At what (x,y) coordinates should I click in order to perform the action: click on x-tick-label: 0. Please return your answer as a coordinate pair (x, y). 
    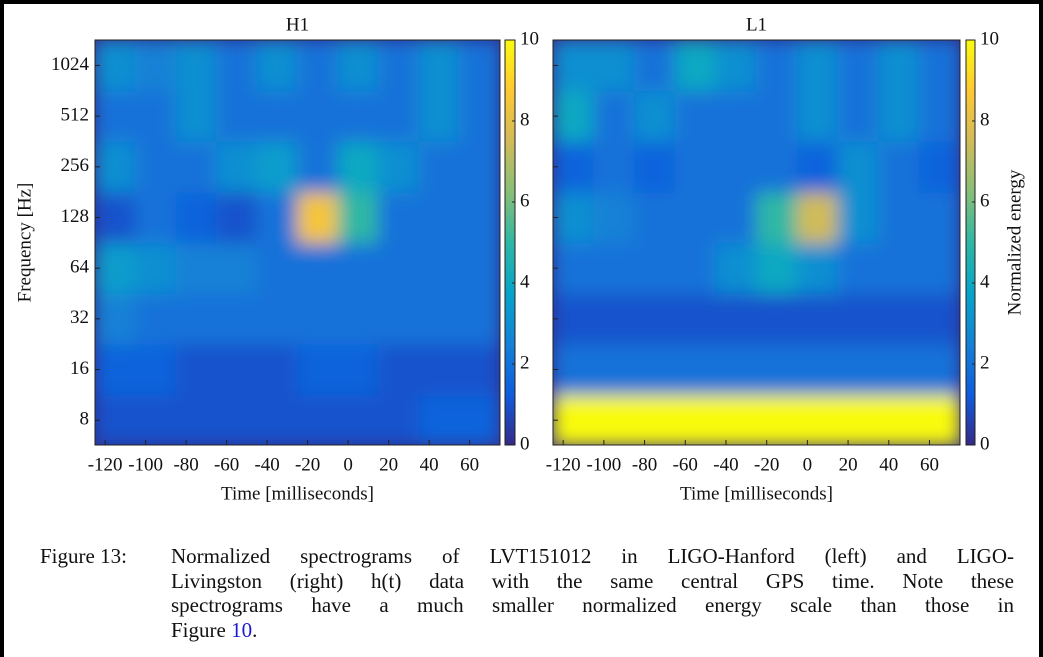
    Looking at the image, I should click on (348, 464).